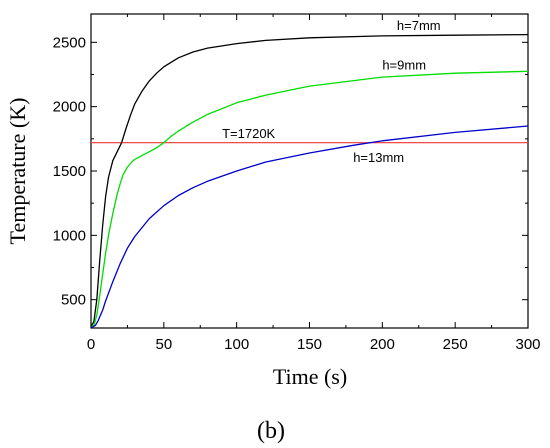  I want to click on y-tick-label: 2000, so click(69, 107).